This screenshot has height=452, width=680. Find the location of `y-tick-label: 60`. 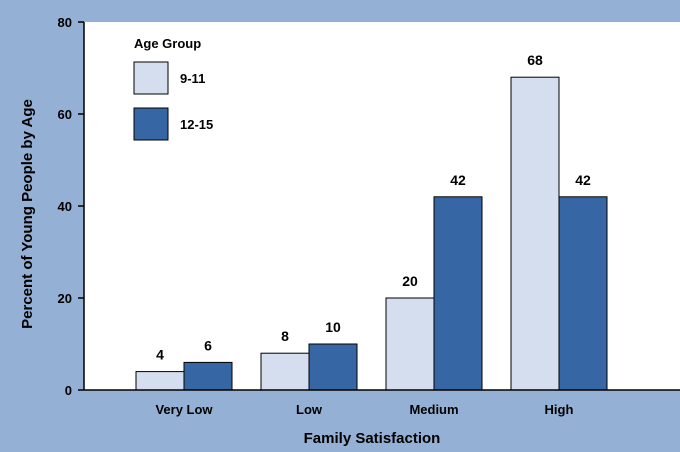

y-tick-label: 60 is located at coordinates (65, 114).